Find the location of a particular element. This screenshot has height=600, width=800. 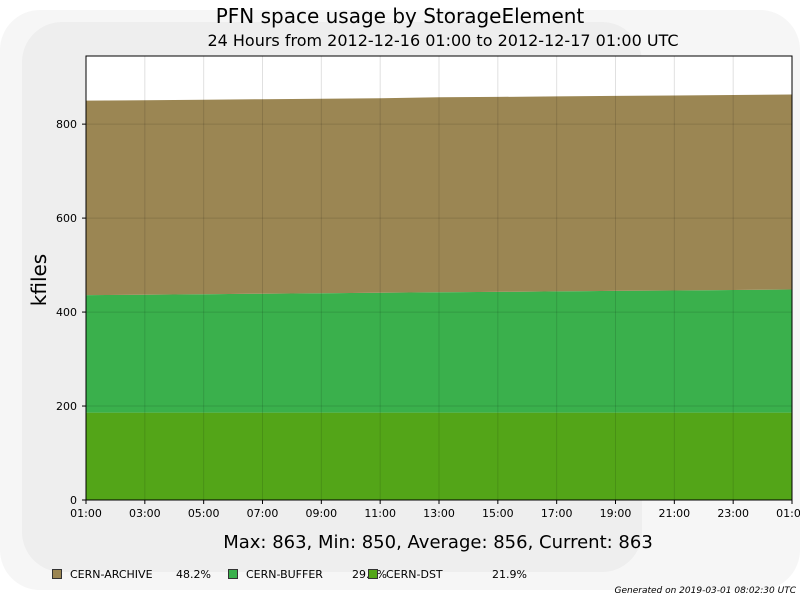

legend-item-cern-buffer: CERN-BUFFER 29.9% is located at coordinates (307, 574).